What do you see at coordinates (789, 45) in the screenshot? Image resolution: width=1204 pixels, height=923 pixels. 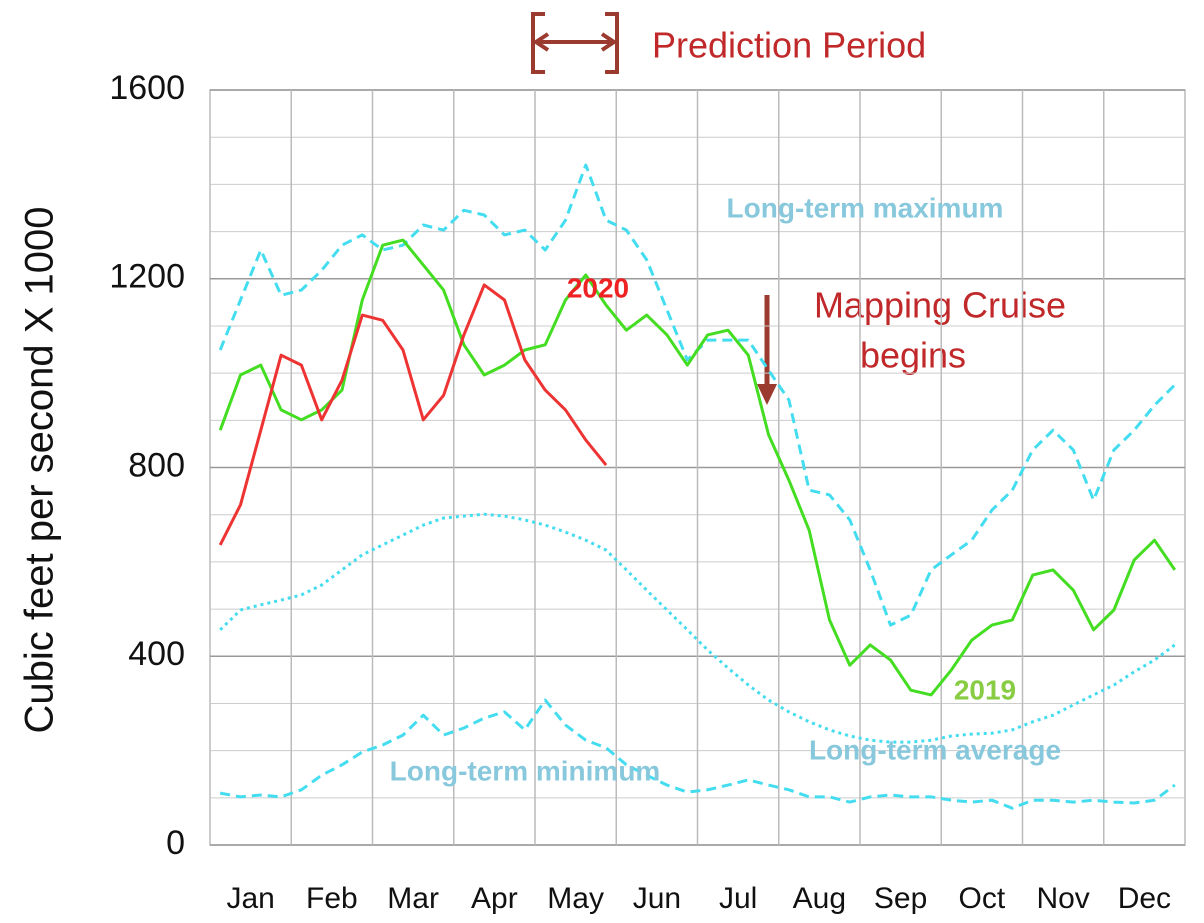 I see `annotation: Prediction Period` at bounding box center [789, 45].